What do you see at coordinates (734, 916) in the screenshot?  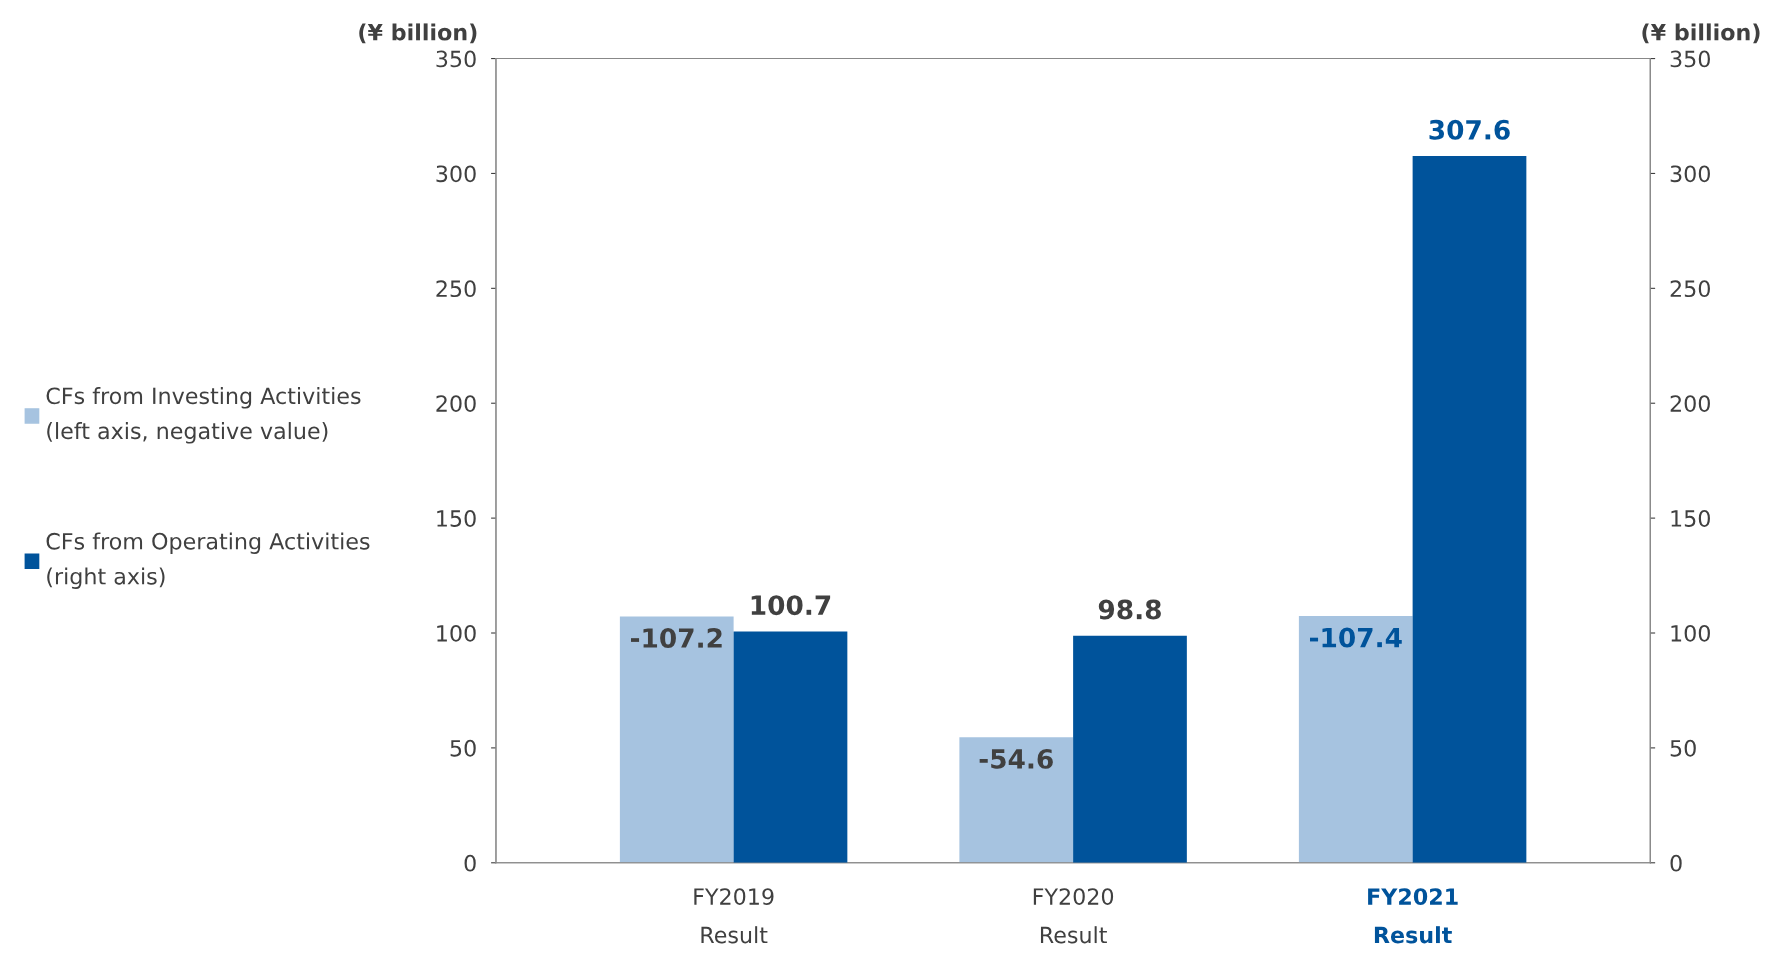 I see `x-tick-label: FY2019 Result` at bounding box center [734, 916].